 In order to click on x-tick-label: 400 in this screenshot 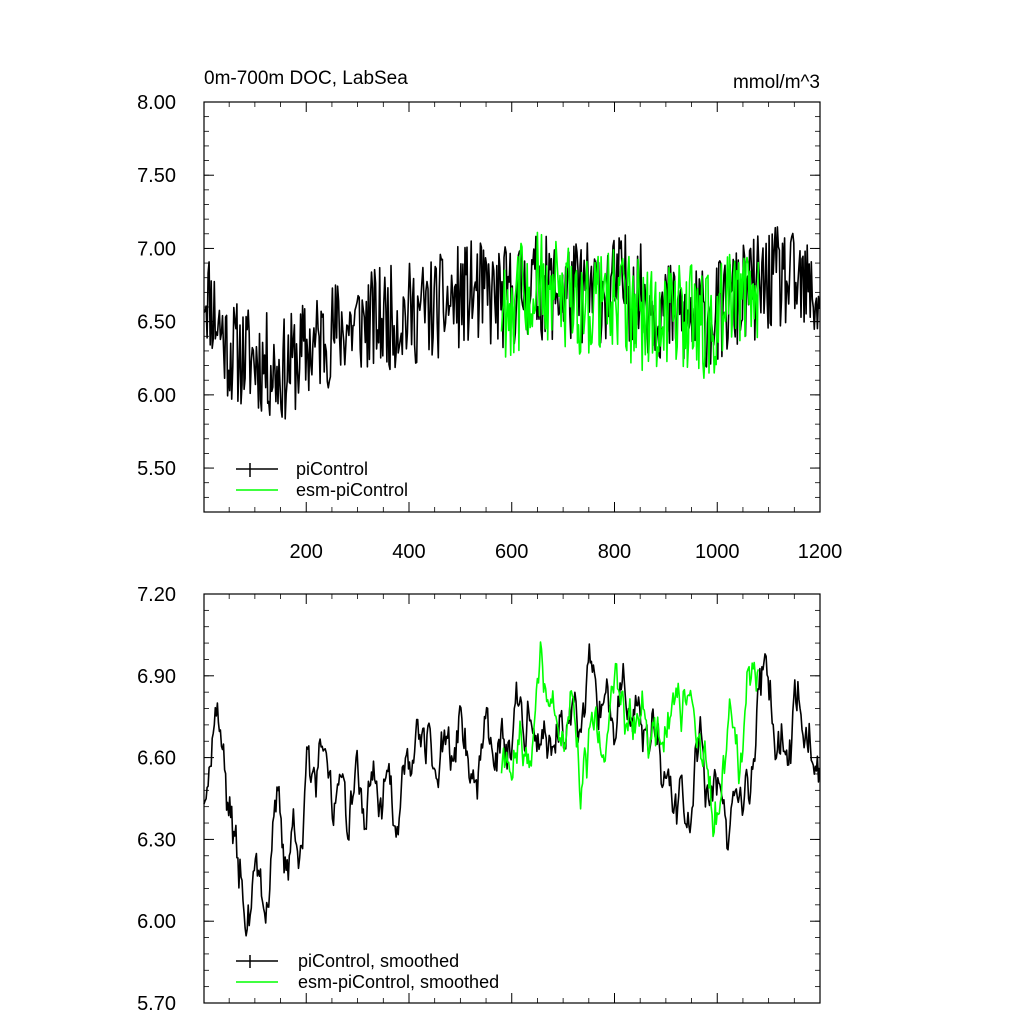, I will do `click(408, 552)`.